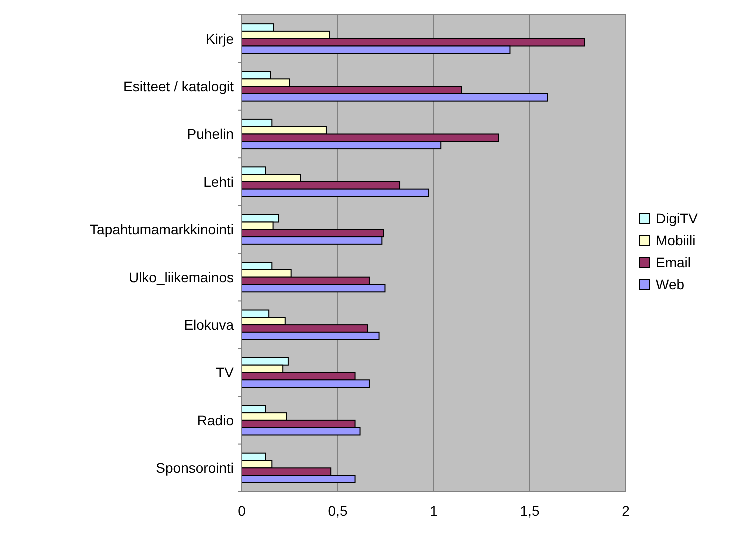  Describe the element at coordinates (530, 511) in the screenshot. I see `x-tick-label: 1,5` at that location.